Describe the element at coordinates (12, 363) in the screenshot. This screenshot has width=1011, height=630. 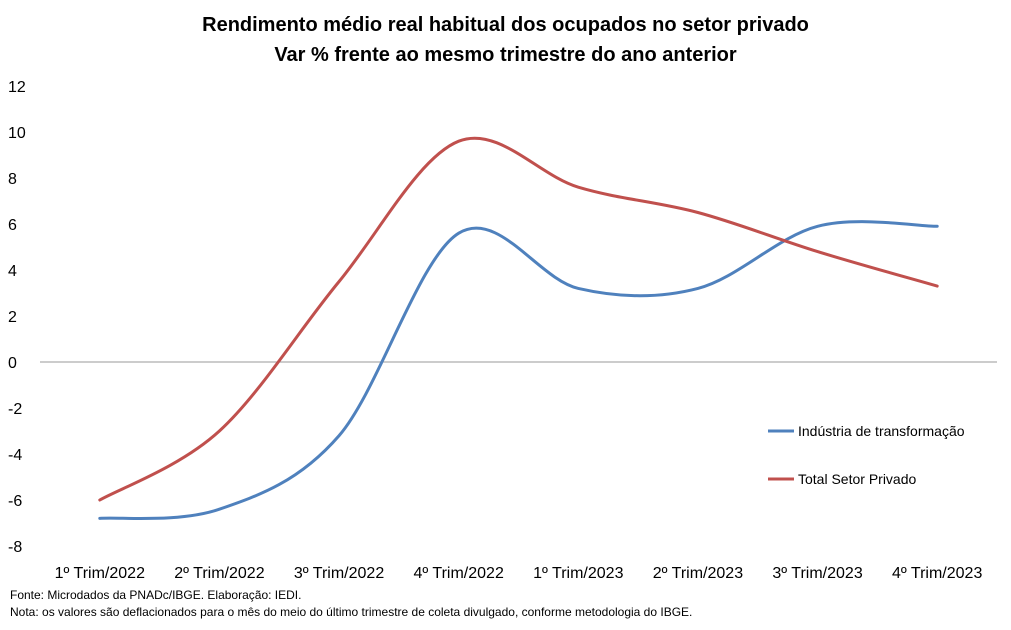
I see `y-tick-label: 0` at that location.